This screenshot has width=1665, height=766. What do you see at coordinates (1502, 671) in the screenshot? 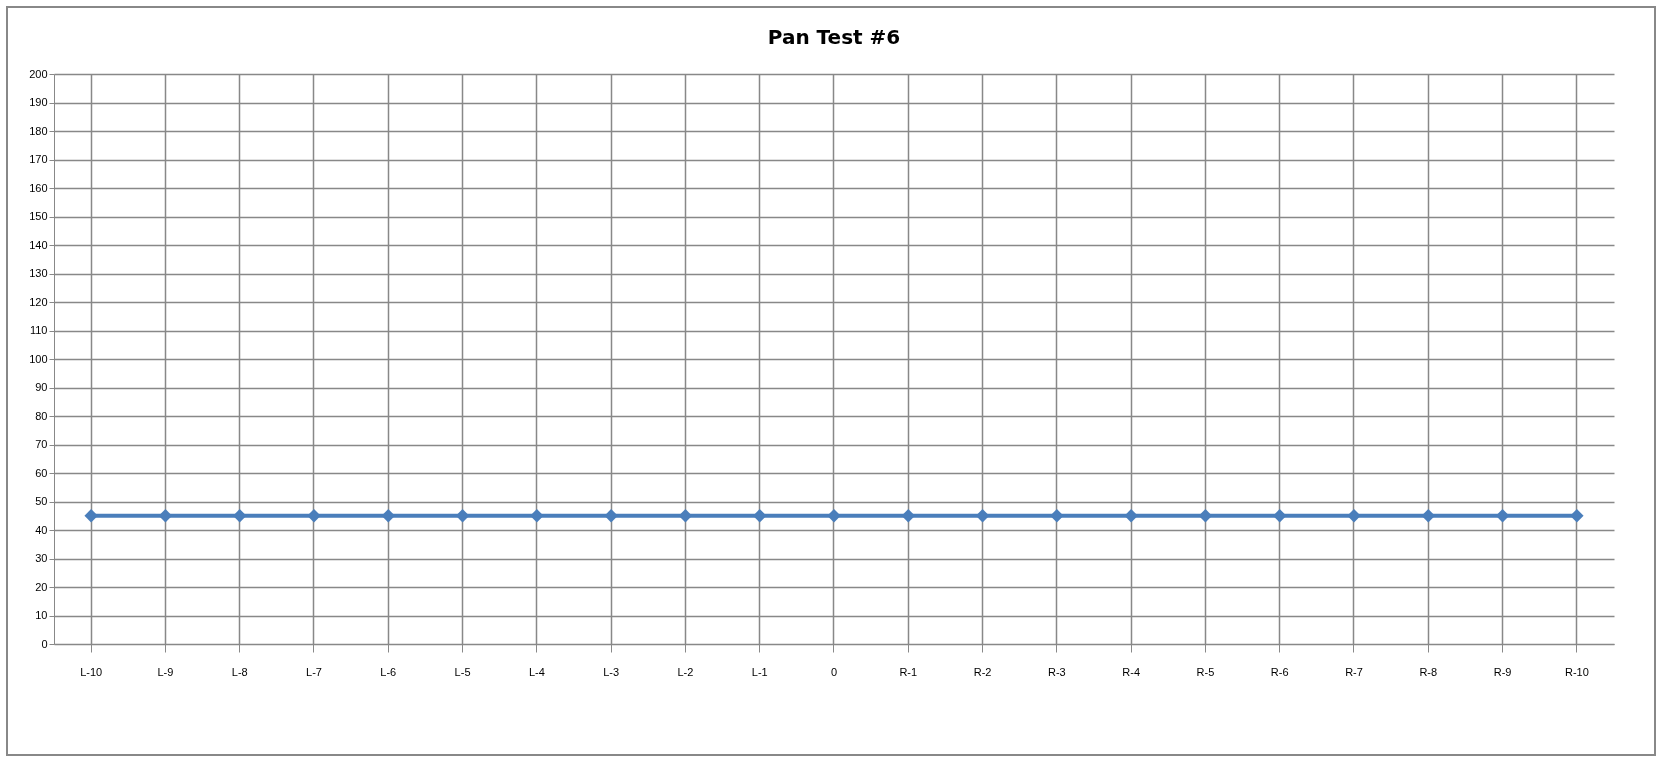
I see `x-tick-label: R-9` at bounding box center [1502, 671].